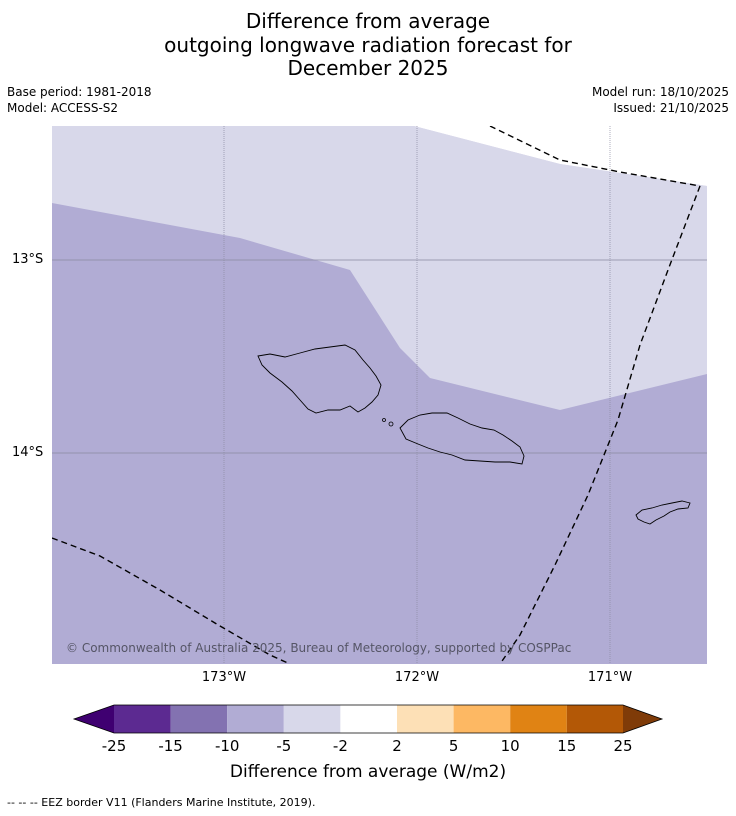 The image size is (736, 816). I want to click on colorbar-tick-label: 10, so click(510, 746).